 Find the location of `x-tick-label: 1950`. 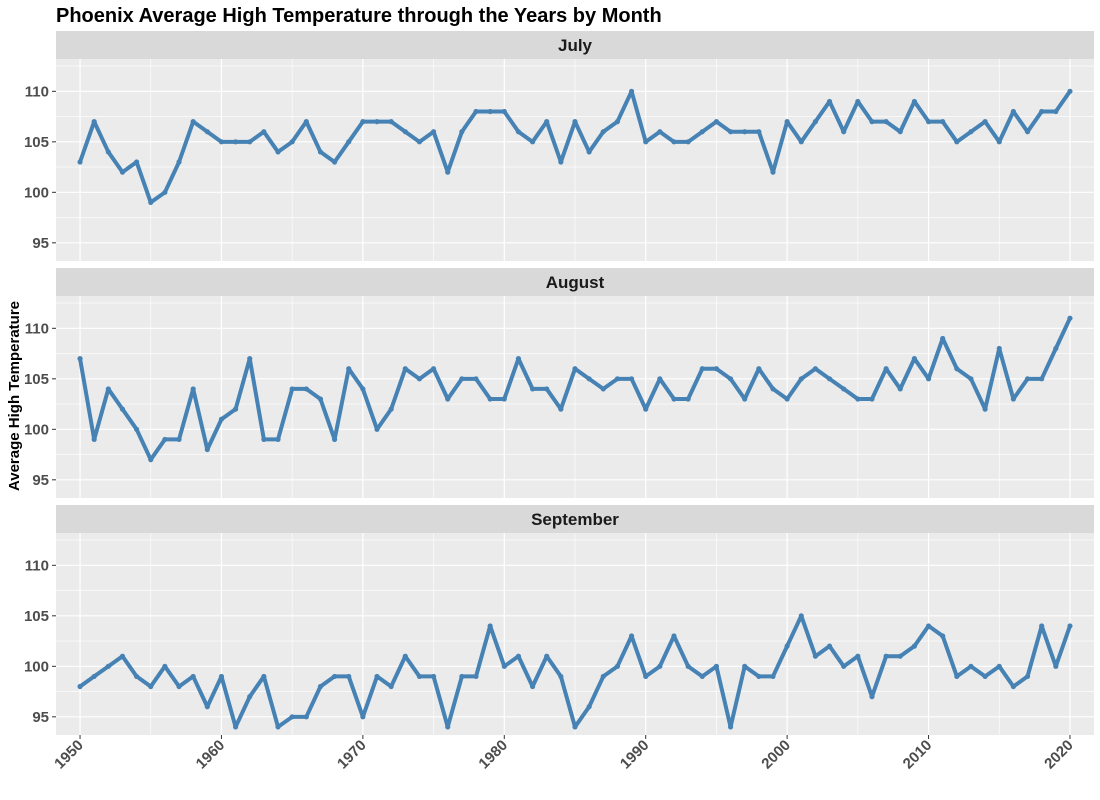

x-tick-label: 1950 is located at coordinates (69, 755).